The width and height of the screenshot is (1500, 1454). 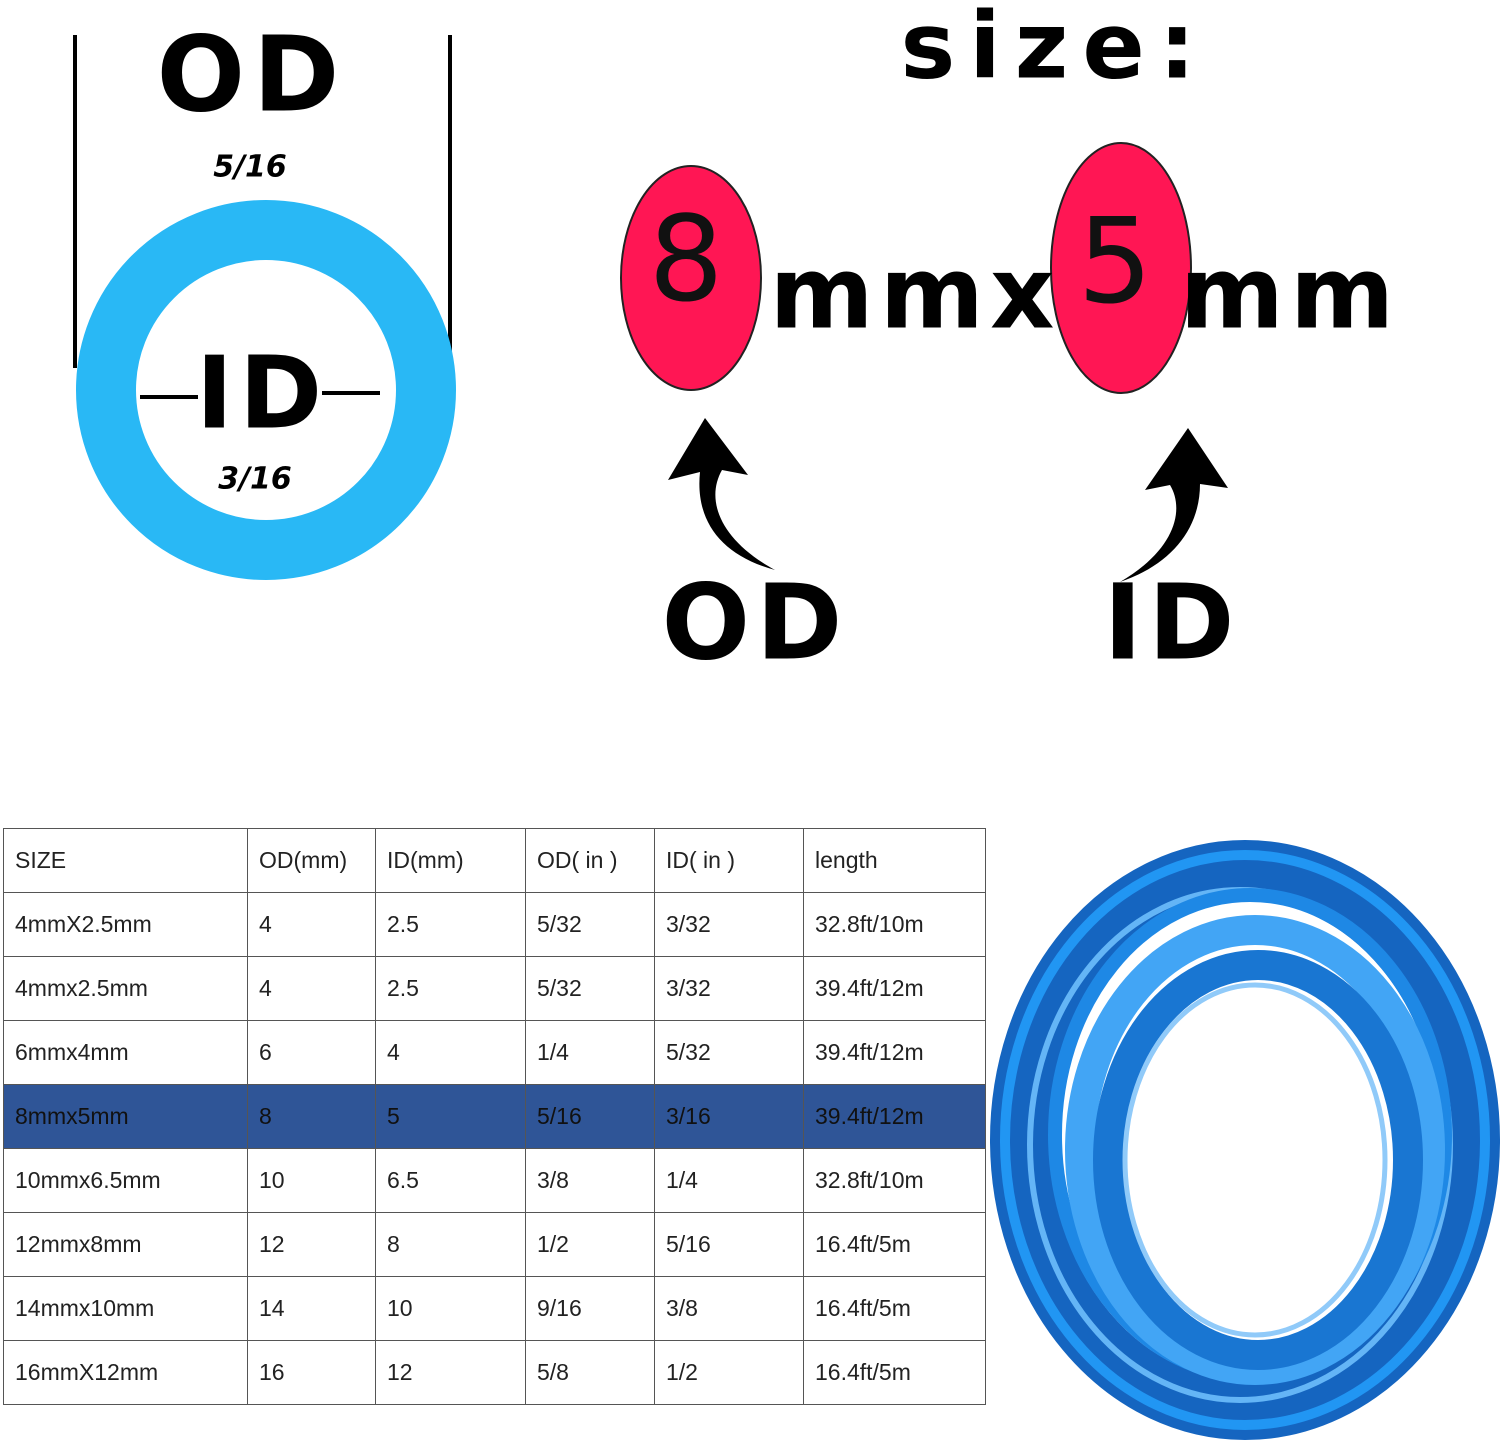 I want to click on od-arrow, so click(x=721, y=494).